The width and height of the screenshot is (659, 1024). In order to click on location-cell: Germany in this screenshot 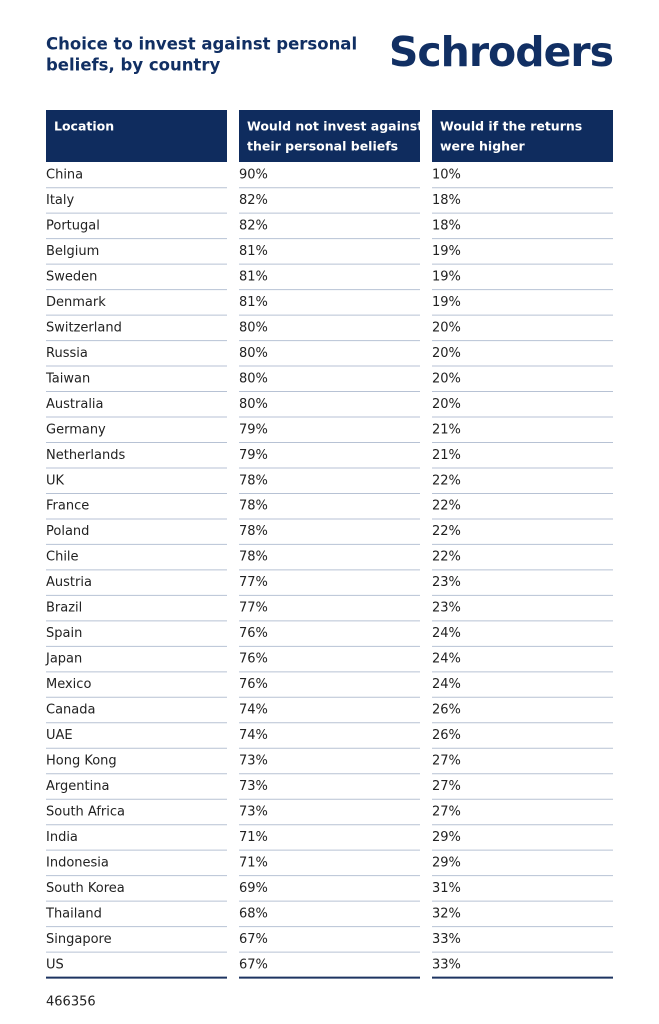, I will do `click(76, 429)`.